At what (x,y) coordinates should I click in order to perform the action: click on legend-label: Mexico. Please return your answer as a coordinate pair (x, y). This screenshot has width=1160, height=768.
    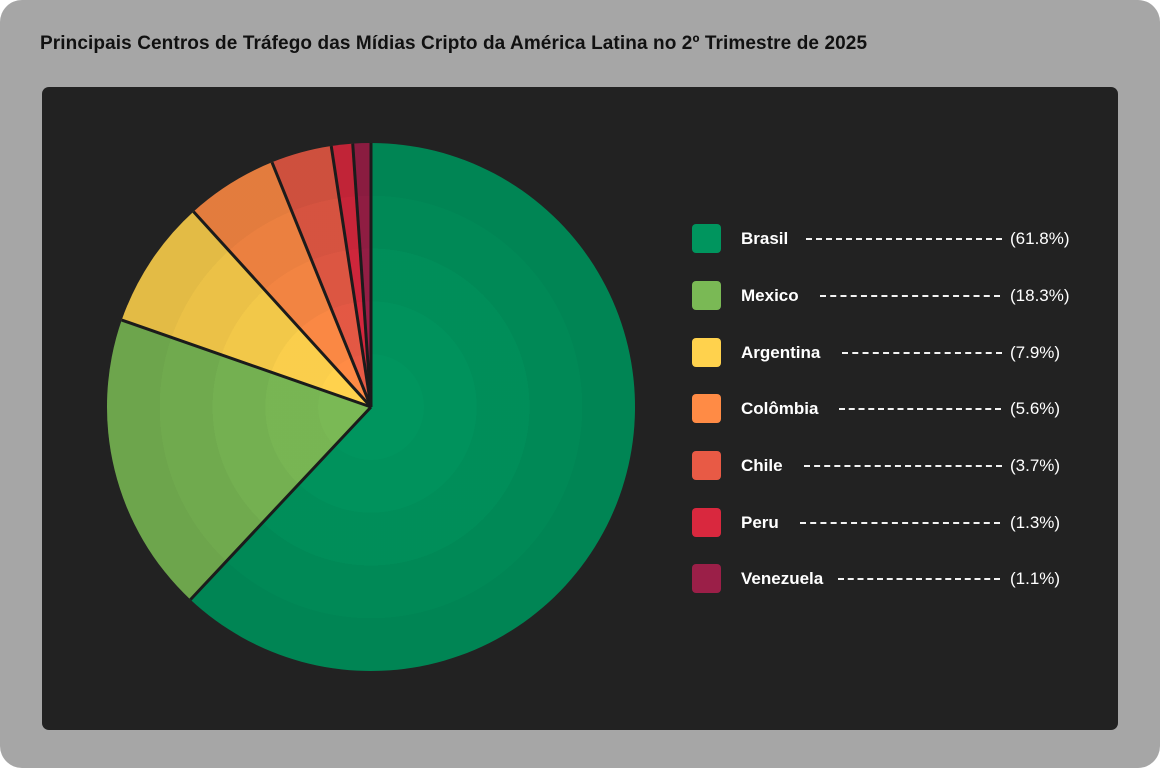
    Looking at the image, I should click on (770, 295).